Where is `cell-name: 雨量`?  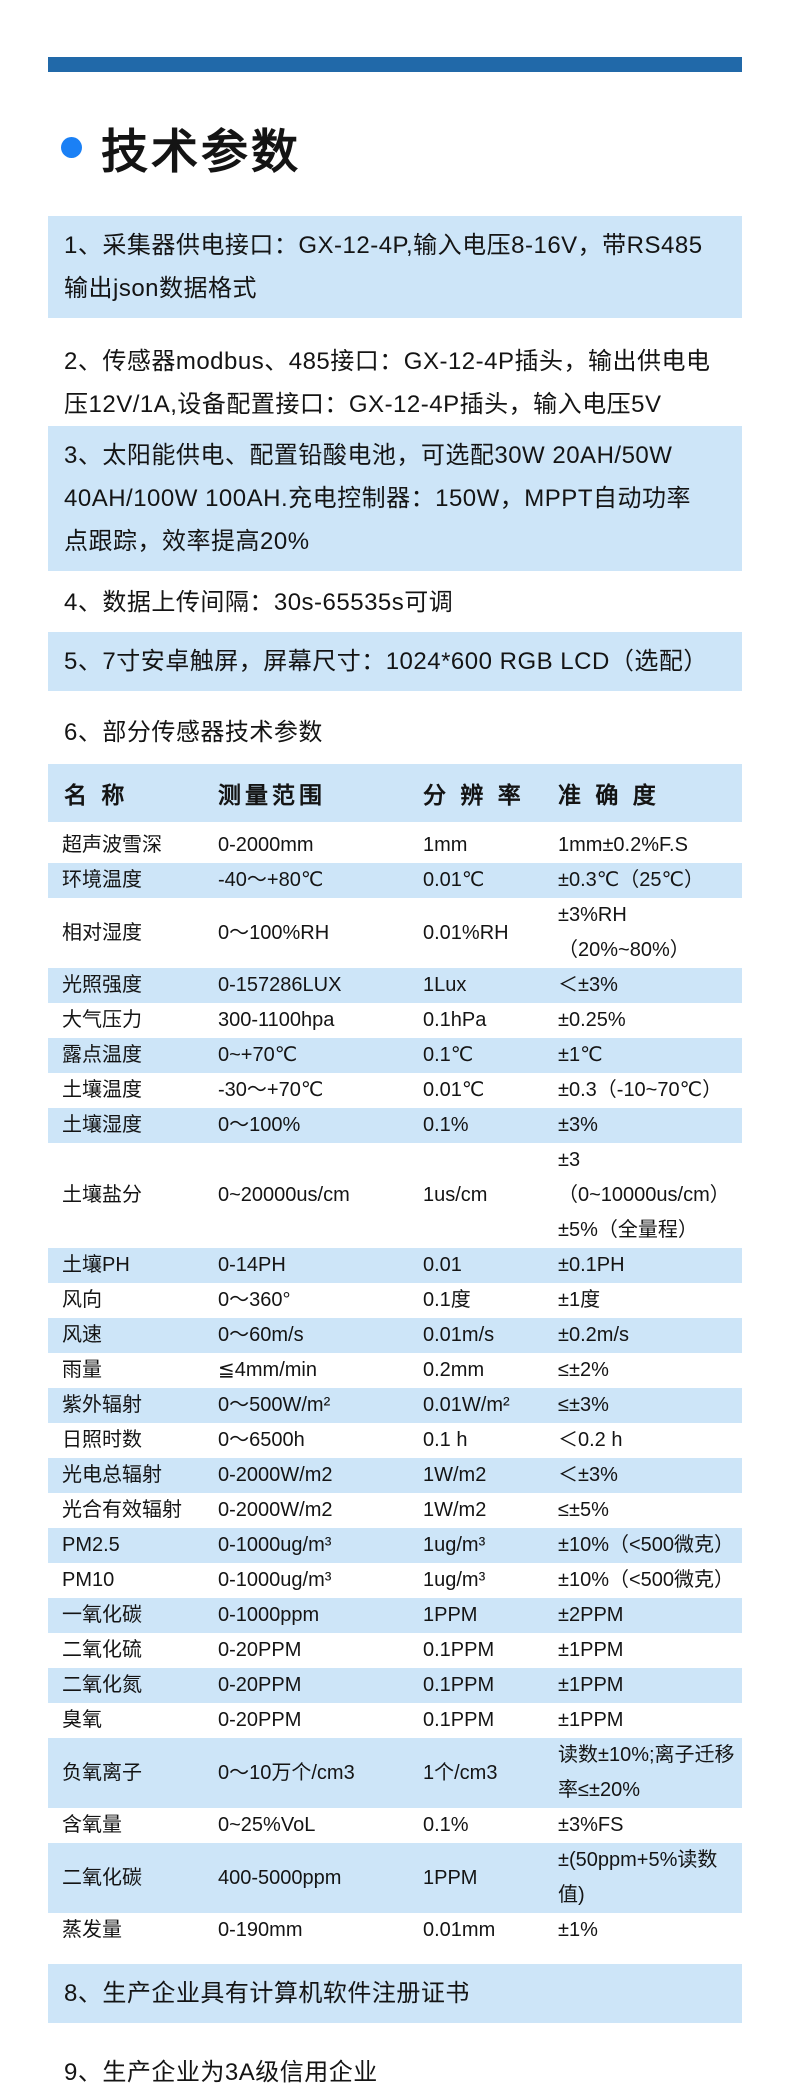 cell-name: 雨量 is located at coordinates (82, 1370).